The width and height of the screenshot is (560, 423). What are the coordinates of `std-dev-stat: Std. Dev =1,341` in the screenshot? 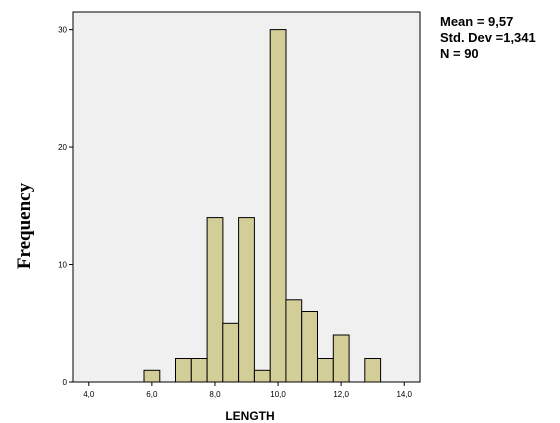 It's located at (488, 37).